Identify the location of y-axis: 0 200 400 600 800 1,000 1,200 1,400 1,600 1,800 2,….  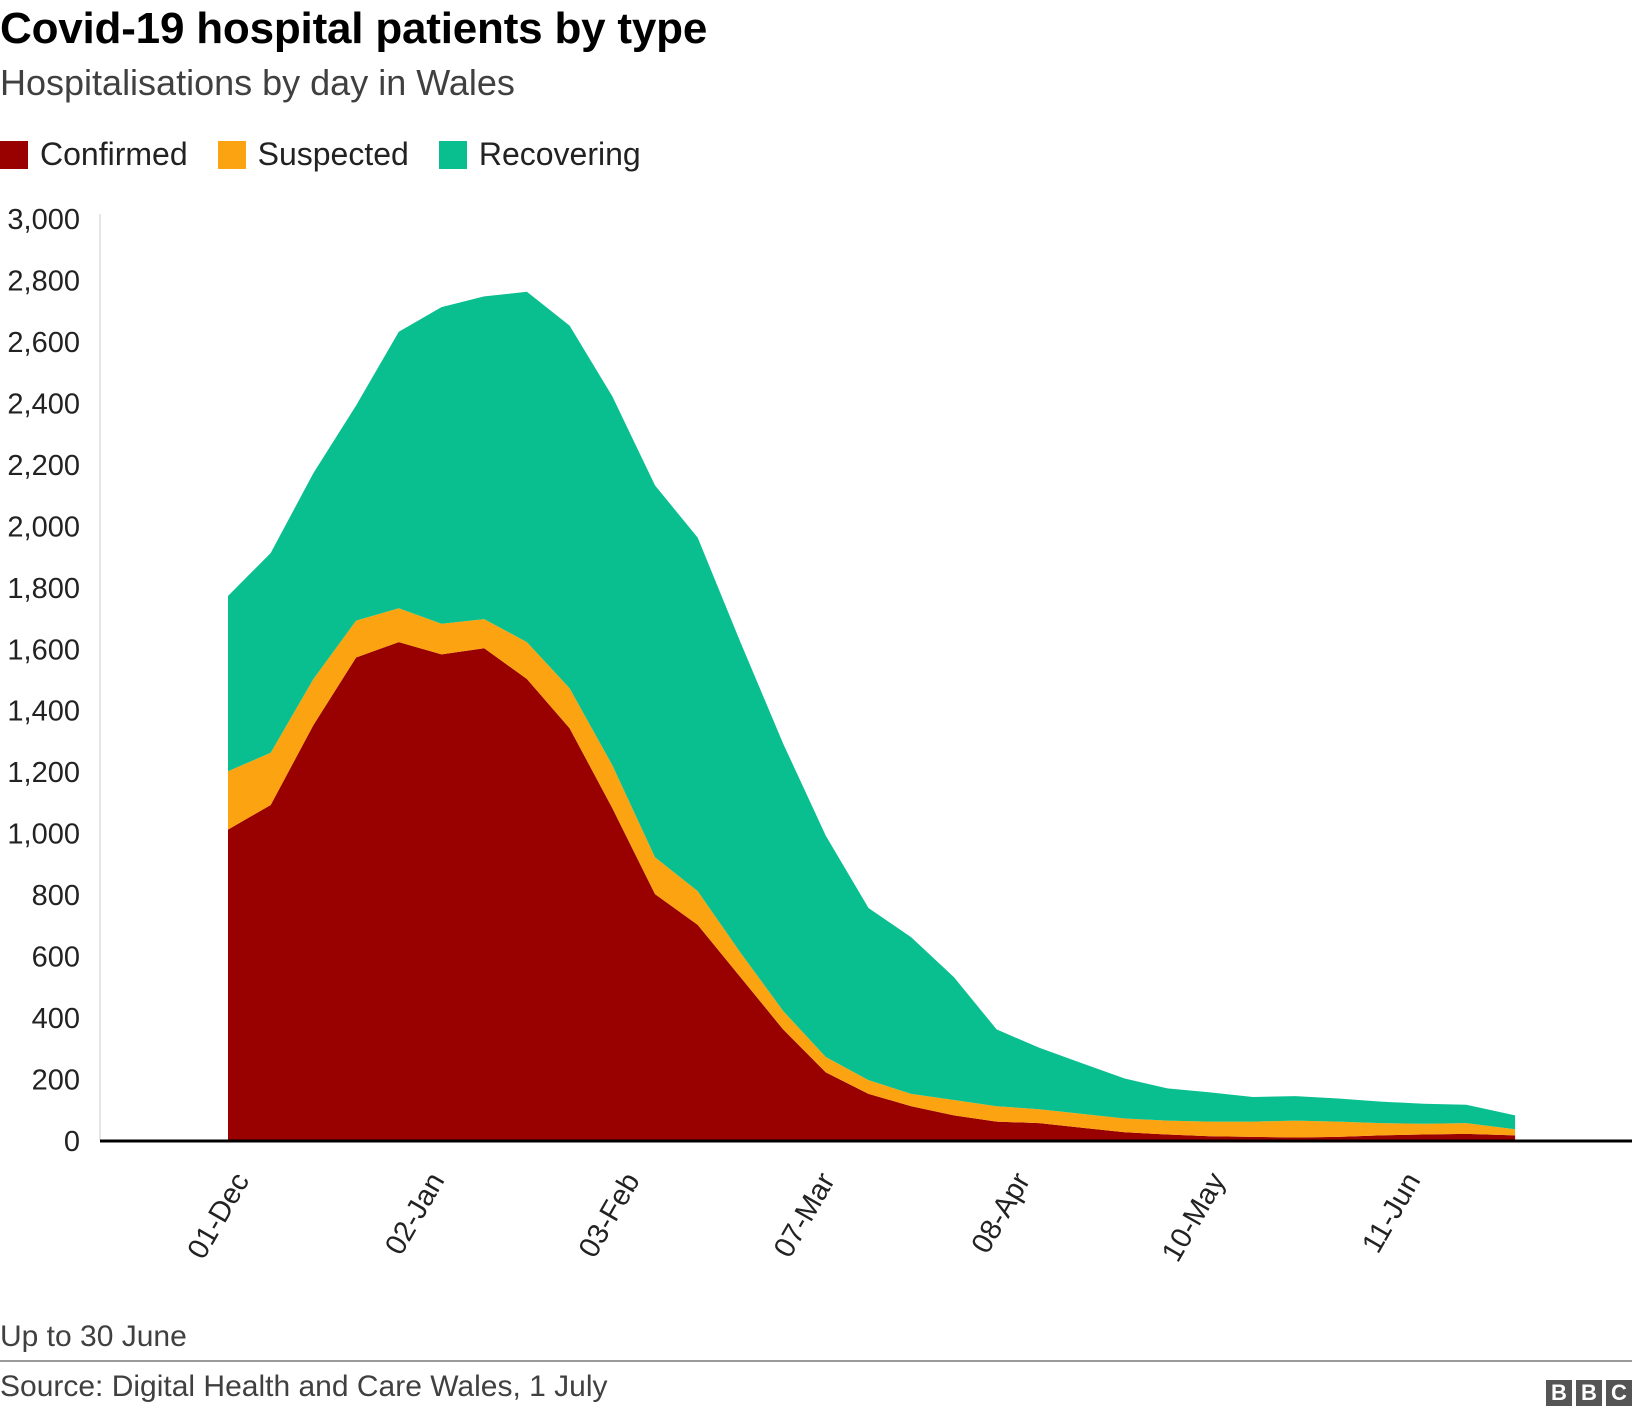
(54, 681).